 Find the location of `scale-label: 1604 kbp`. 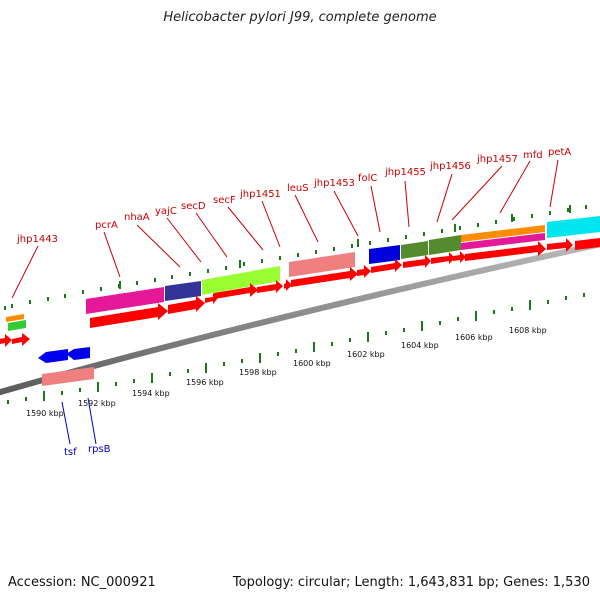

scale-label: 1604 kbp is located at coordinates (420, 345).